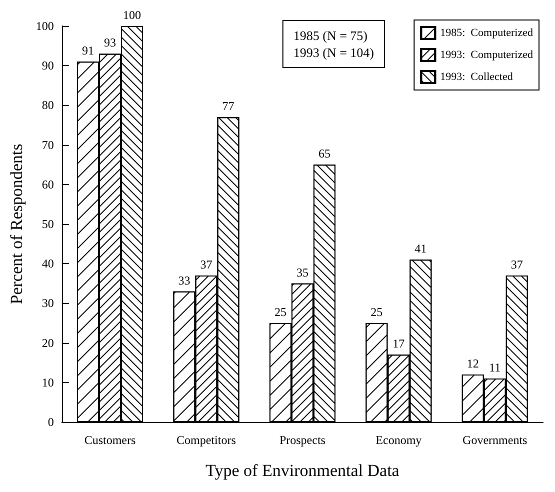 The height and width of the screenshot is (492, 555). What do you see at coordinates (48, 145) in the screenshot?
I see `y-tick-label: 70` at bounding box center [48, 145].